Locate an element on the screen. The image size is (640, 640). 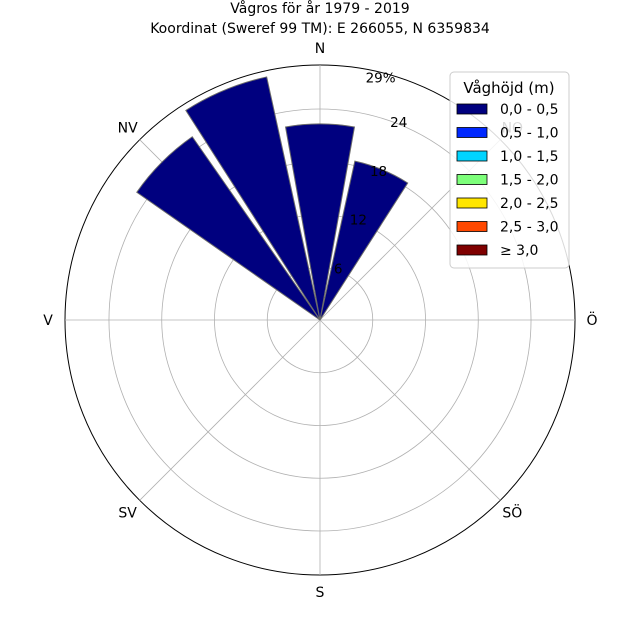
direction-label-N: N is located at coordinates (320, 49).